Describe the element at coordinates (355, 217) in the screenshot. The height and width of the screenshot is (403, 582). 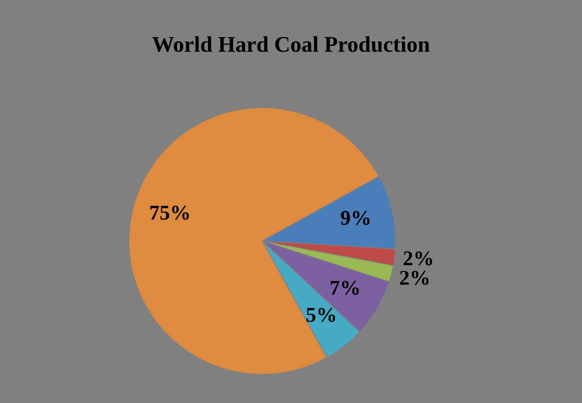
I see `data-label: 9%` at that location.